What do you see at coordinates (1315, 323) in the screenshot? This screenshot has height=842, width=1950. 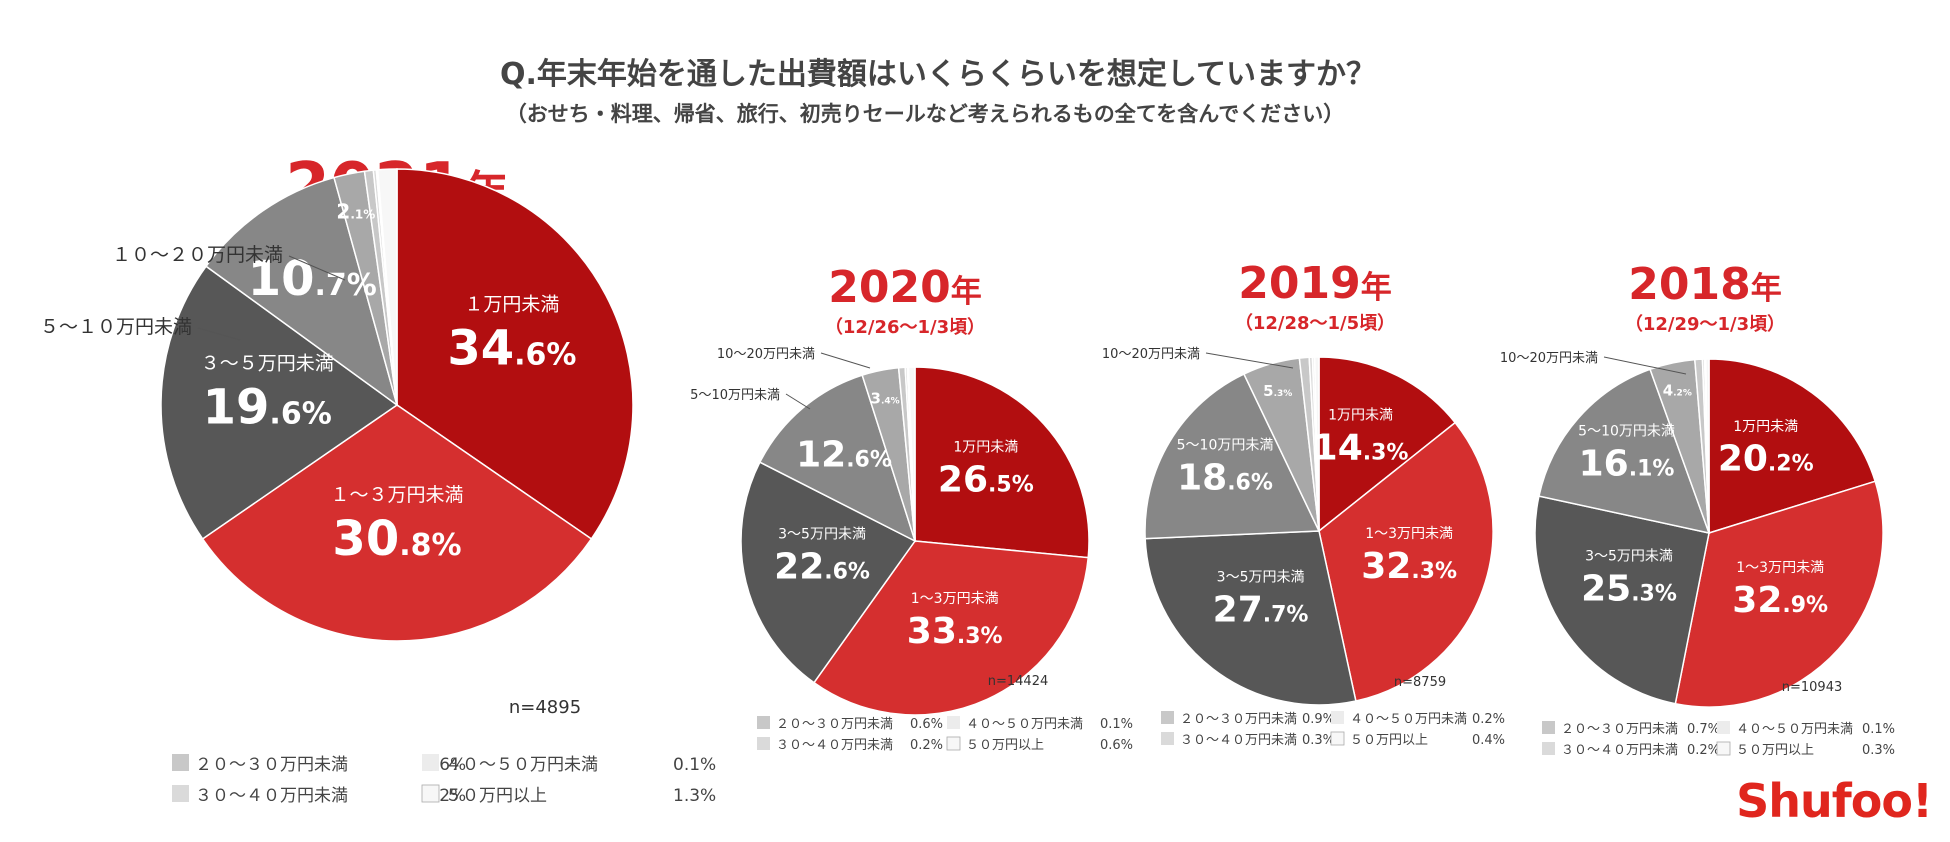 I see `period-label: （12/28～1/5頃）` at bounding box center [1315, 323].